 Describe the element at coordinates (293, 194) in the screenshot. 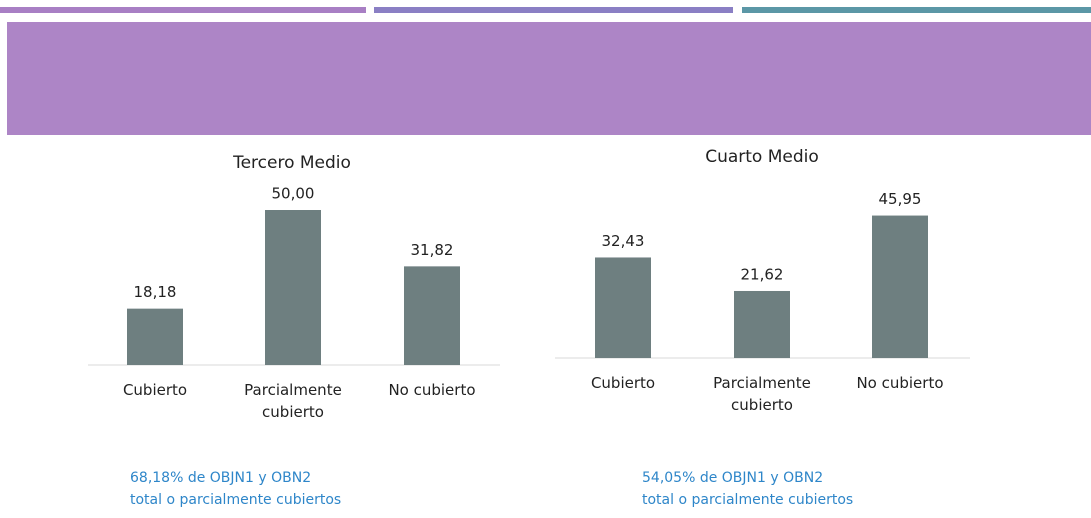

I see `value-label: 50,00` at that location.